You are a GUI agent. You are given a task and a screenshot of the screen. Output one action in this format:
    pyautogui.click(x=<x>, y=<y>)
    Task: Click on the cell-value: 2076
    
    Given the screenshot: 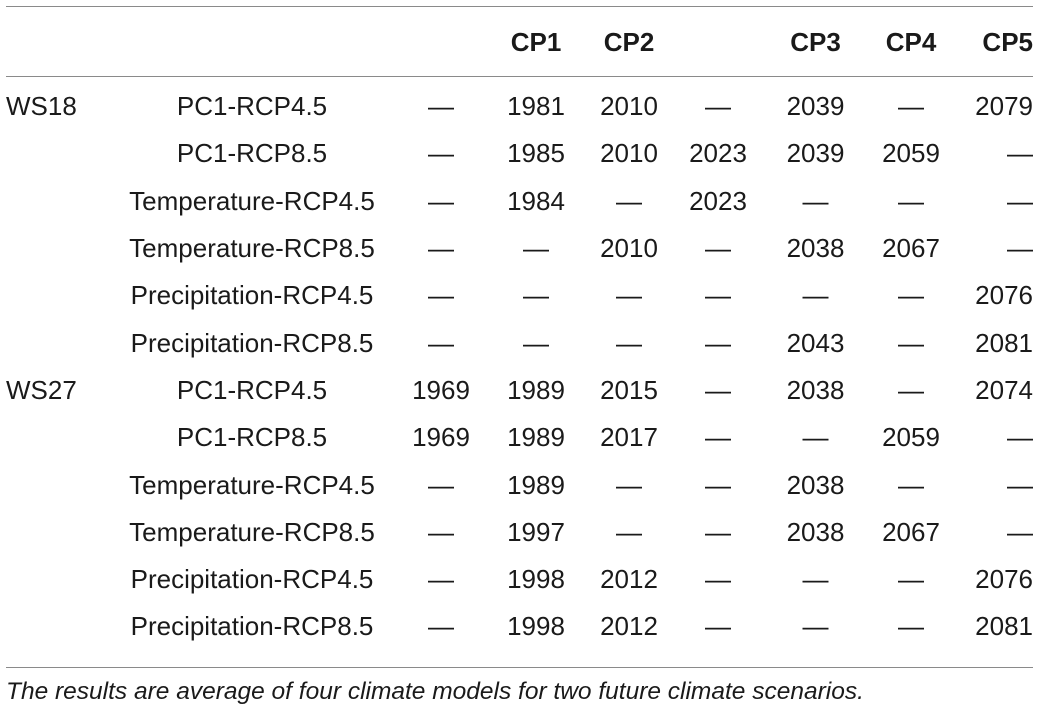 What is the action you would take?
    pyautogui.click(x=1004, y=295)
    